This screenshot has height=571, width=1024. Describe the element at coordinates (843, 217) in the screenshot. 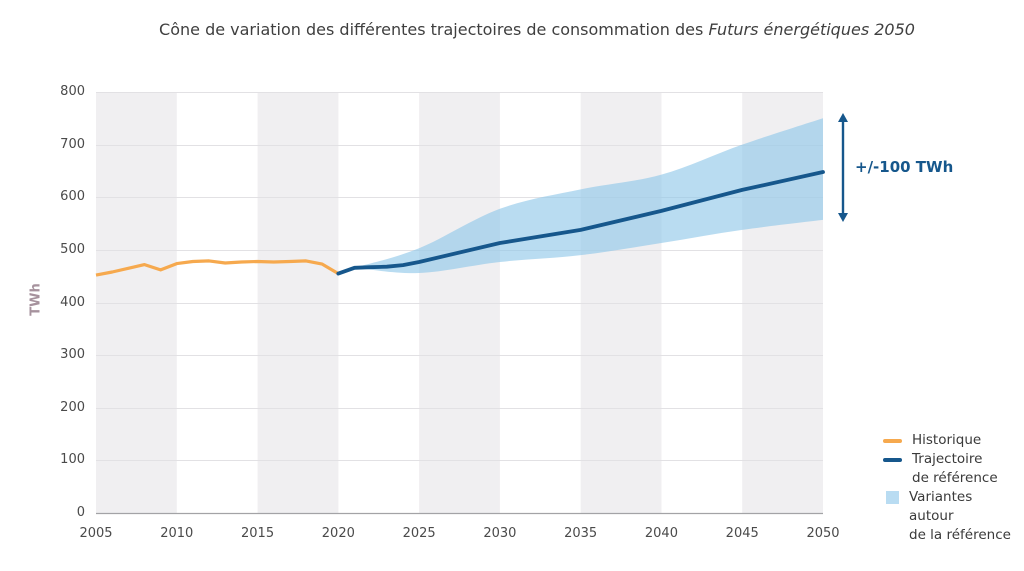

I see `range-arrow-head-down` at that location.